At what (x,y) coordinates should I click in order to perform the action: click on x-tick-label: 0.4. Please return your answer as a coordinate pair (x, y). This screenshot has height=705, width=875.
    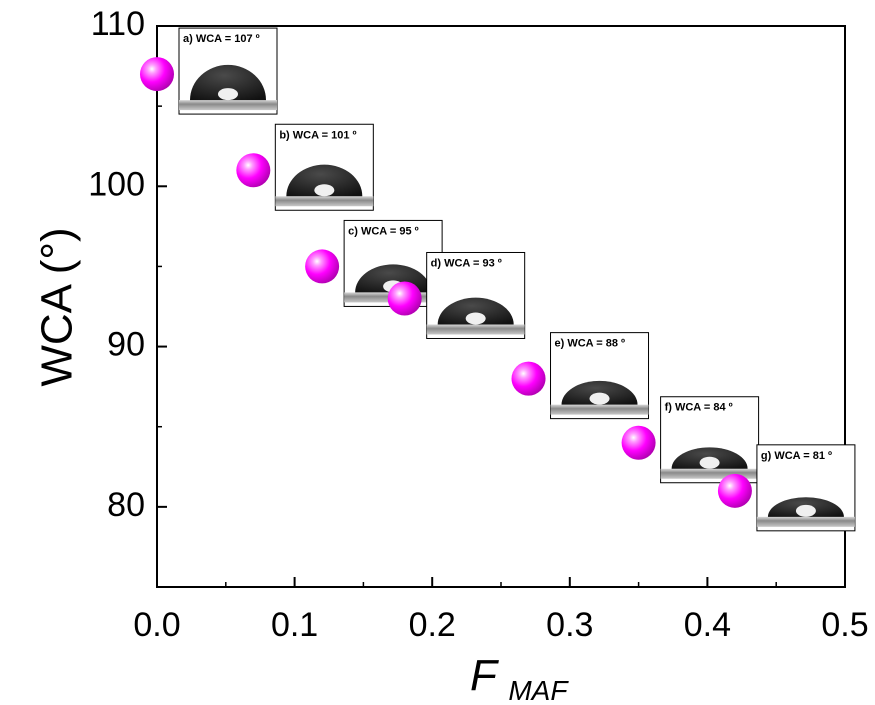
    Looking at the image, I should click on (707, 625).